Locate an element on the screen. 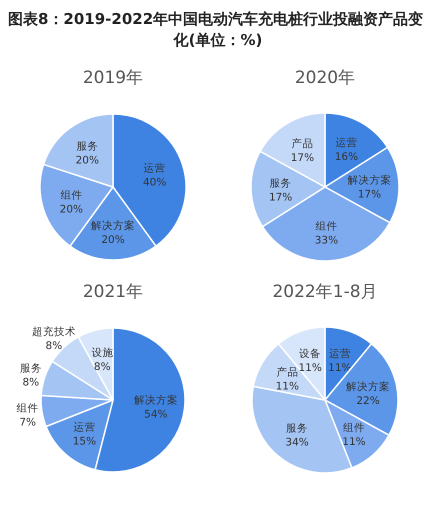 Image resolution: width=436 pixels, height=526 pixels. data-label: 7% is located at coordinates (27, 422).